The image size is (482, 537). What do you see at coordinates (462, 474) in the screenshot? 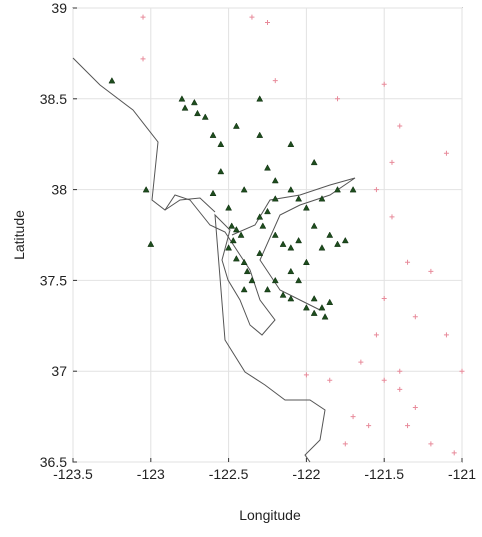
I see `x-tick-label: -121` at bounding box center [462, 474].